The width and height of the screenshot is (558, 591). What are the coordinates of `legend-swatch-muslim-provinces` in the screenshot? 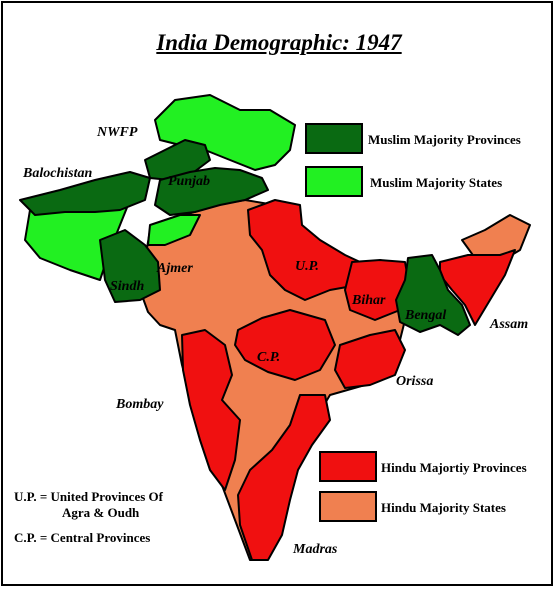 It's located at (334, 138).